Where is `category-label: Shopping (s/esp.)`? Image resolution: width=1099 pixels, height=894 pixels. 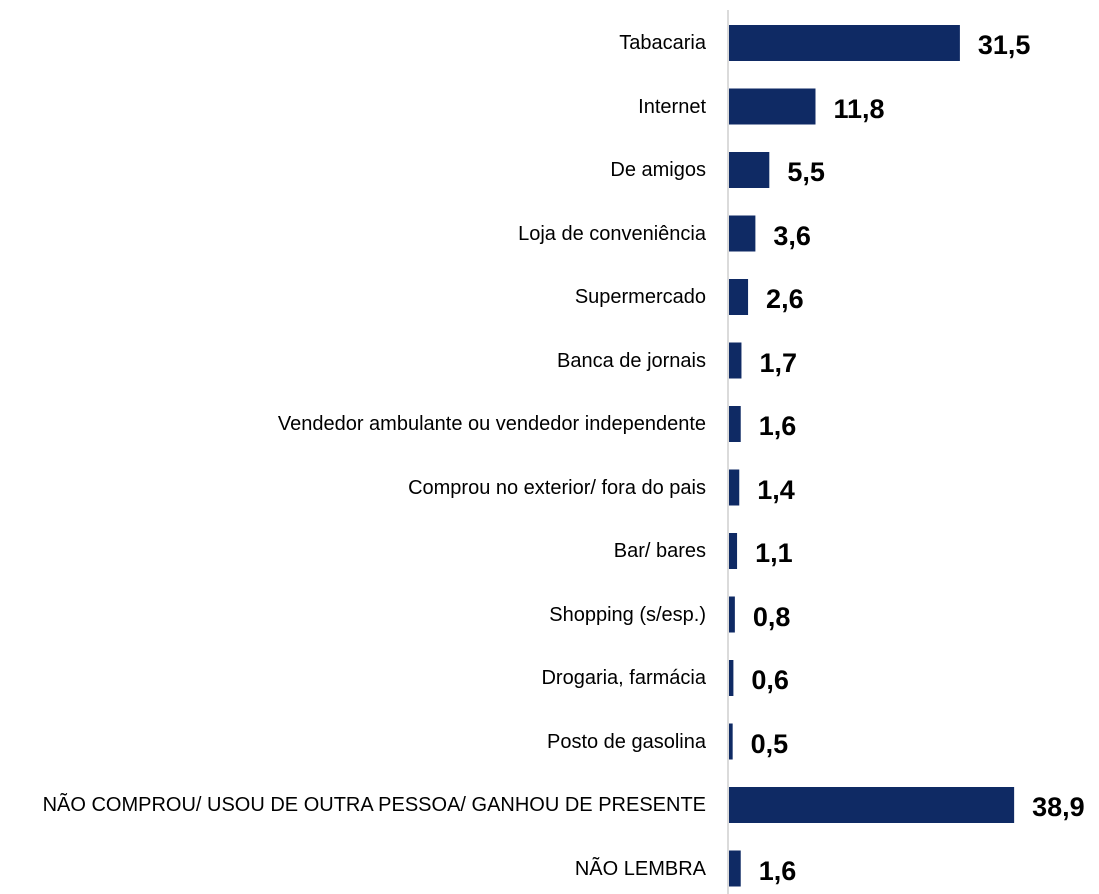
category-label: Shopping (s/esp.) is located at coordinates (627, 614).